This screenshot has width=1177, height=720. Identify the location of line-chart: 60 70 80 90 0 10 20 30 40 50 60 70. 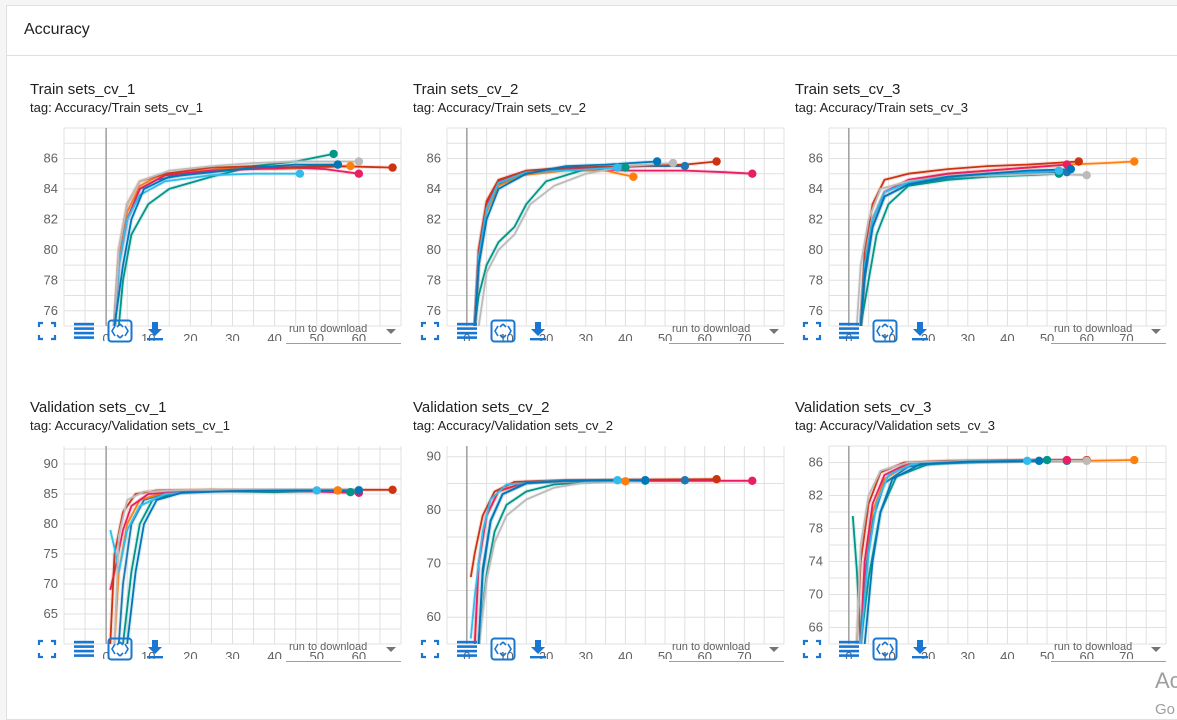
(601, 551).